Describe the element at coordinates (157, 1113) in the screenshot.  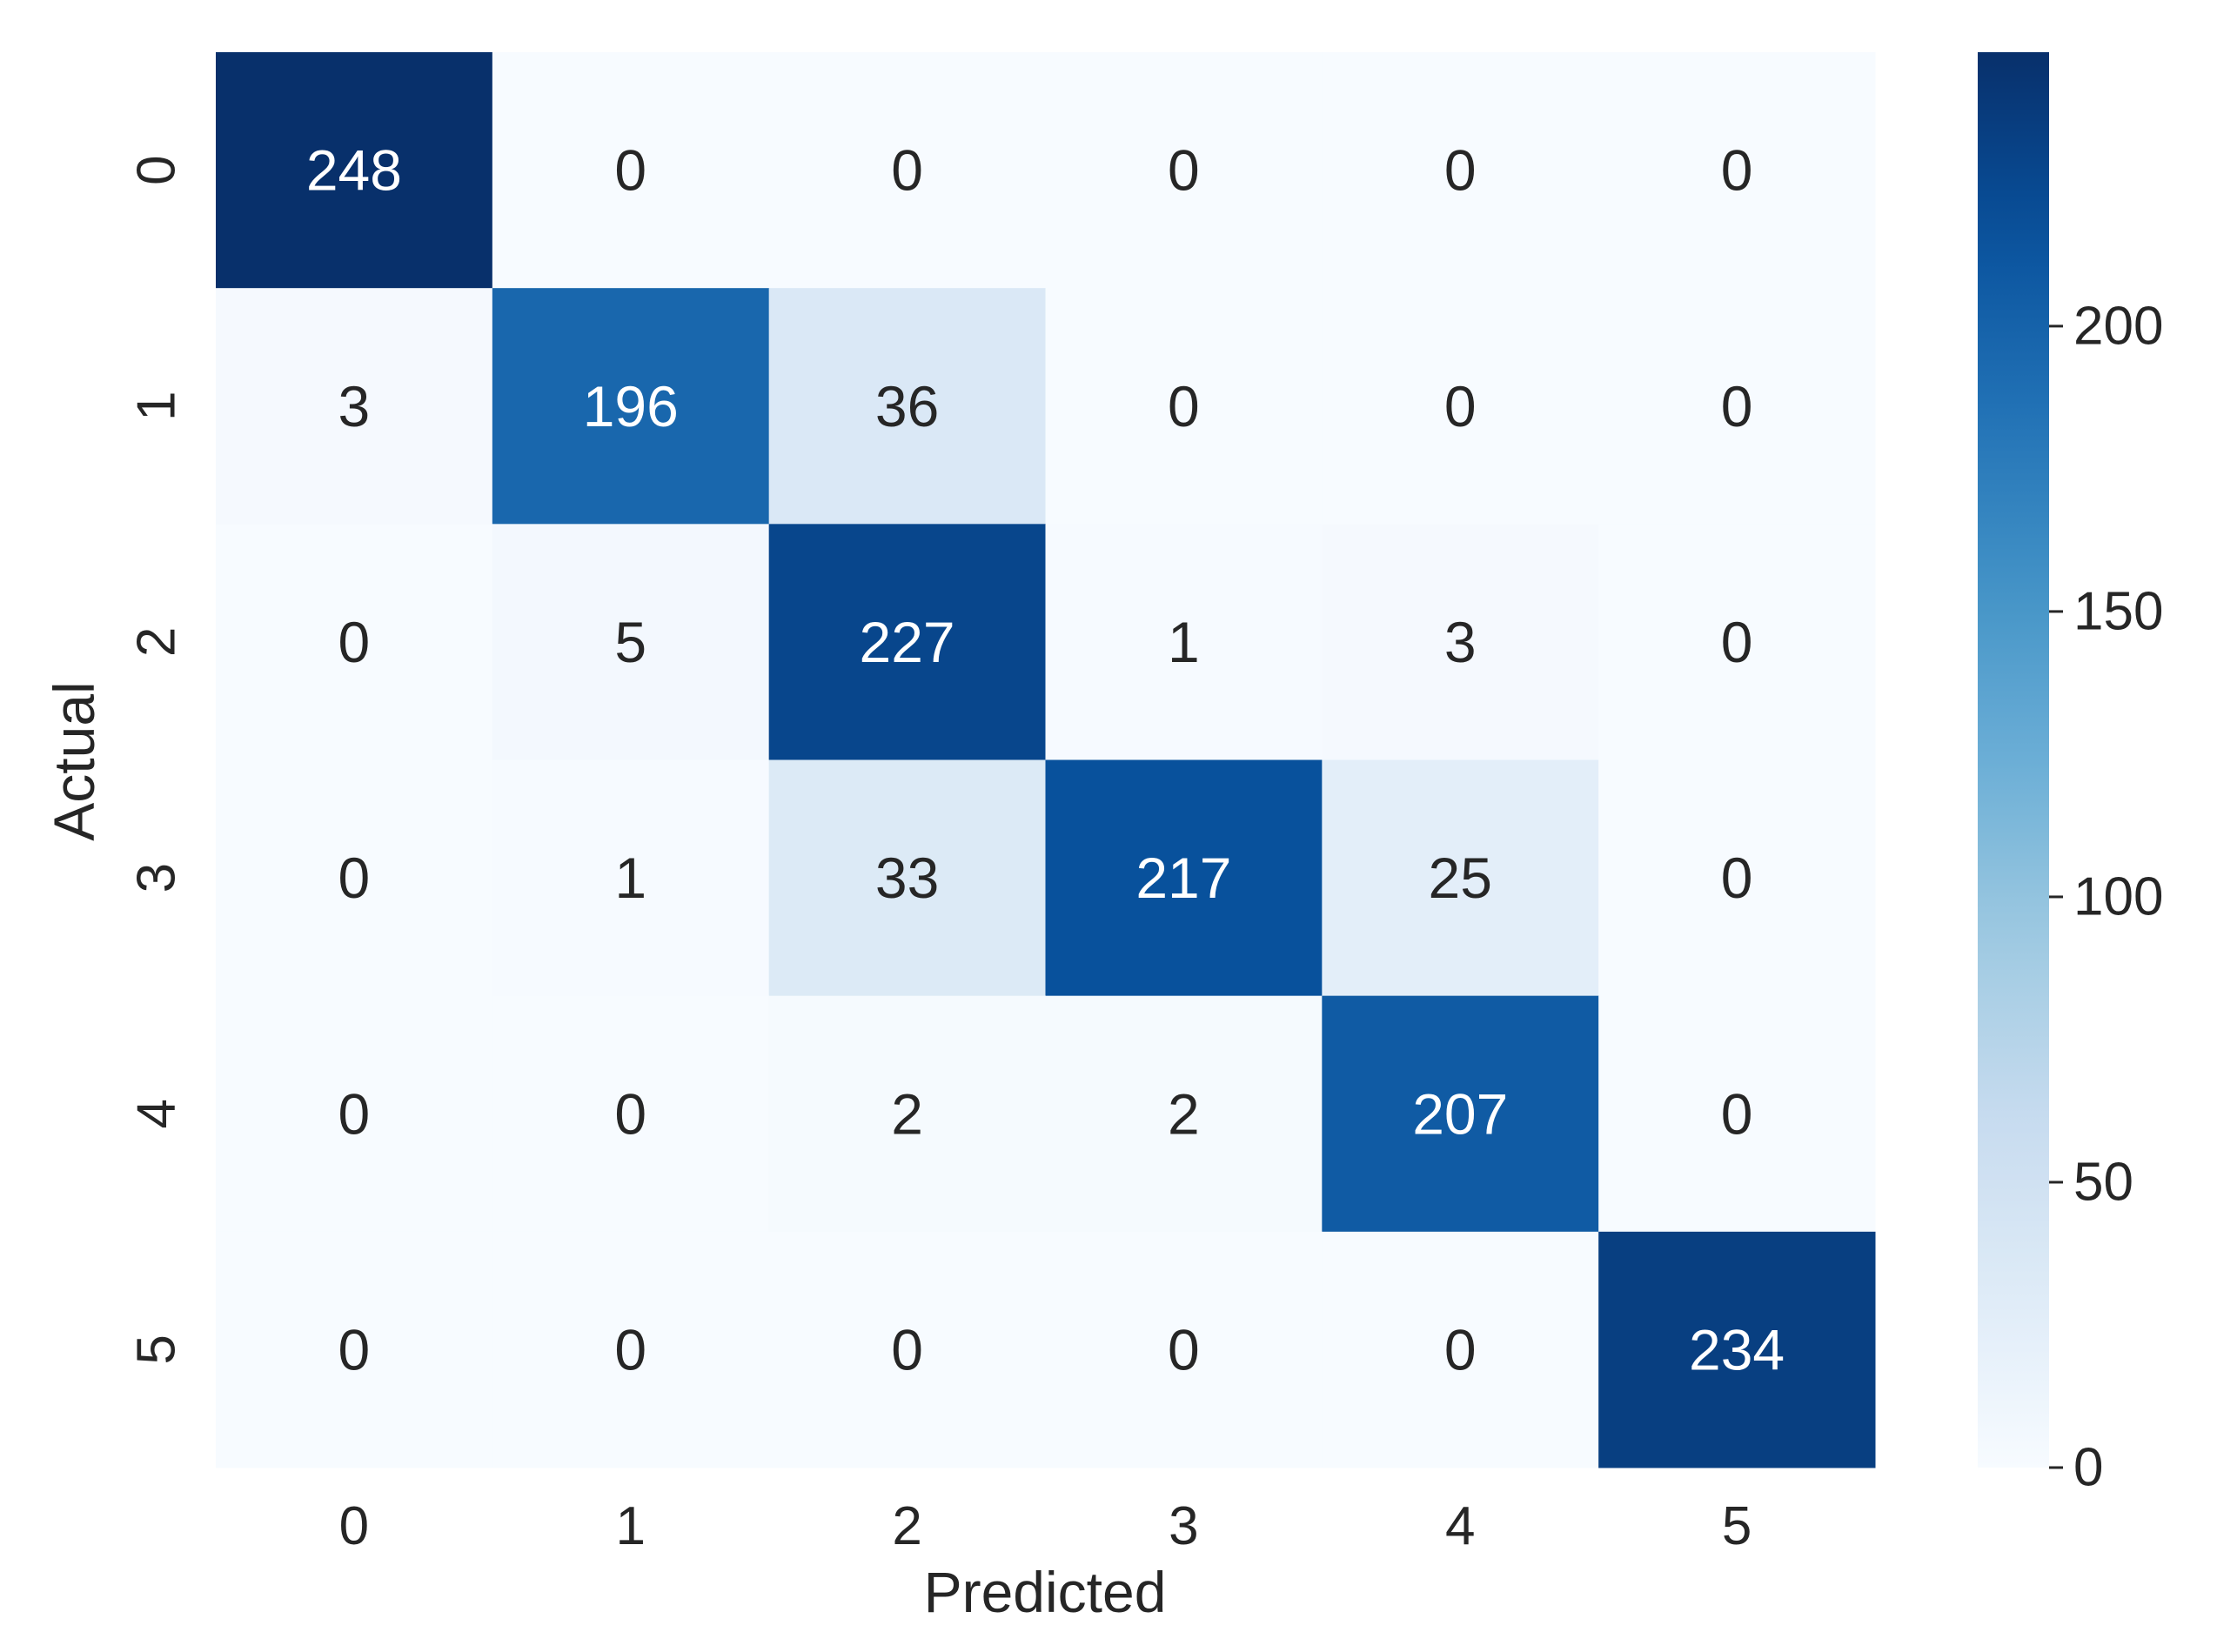
I see `y-tick-label-4: 4` at that location.